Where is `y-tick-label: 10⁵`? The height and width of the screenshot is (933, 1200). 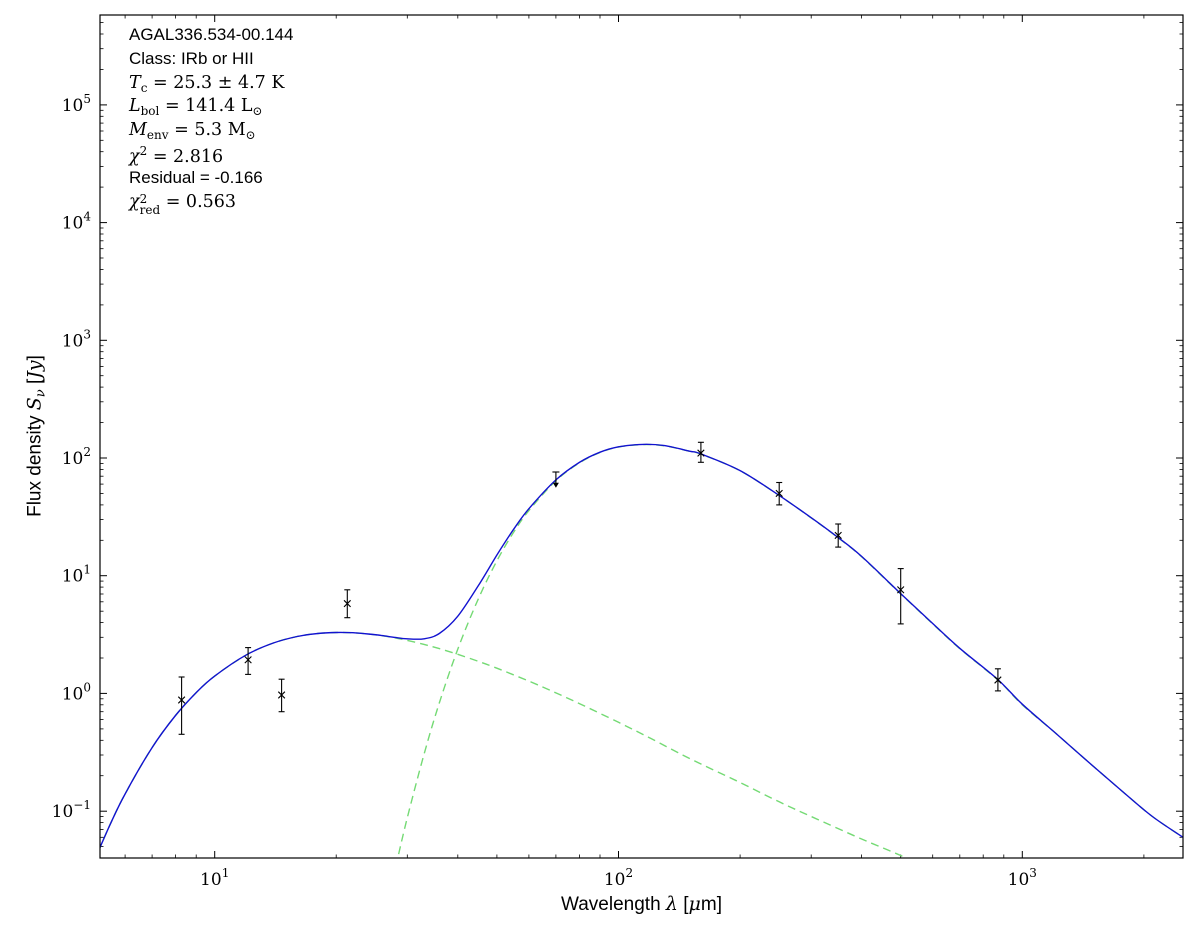 y-tick-label: 10⁵ is located at coordinates (76, 104).